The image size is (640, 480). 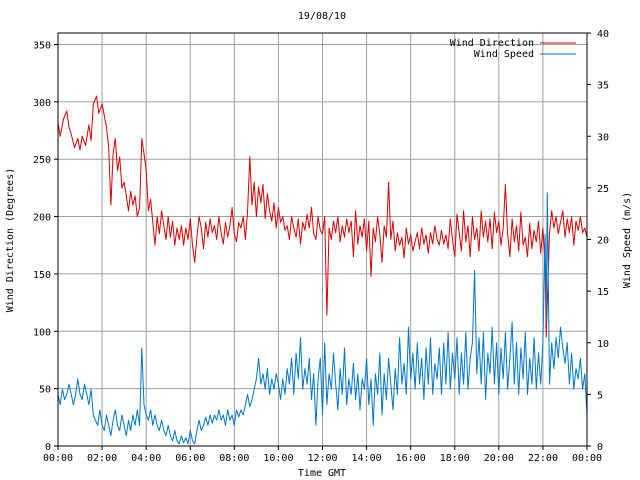 What do you see at coordinates (603, 137) in the screenshot?
I see `y-right-tick-label: 30` at bounding box center [603, 137].